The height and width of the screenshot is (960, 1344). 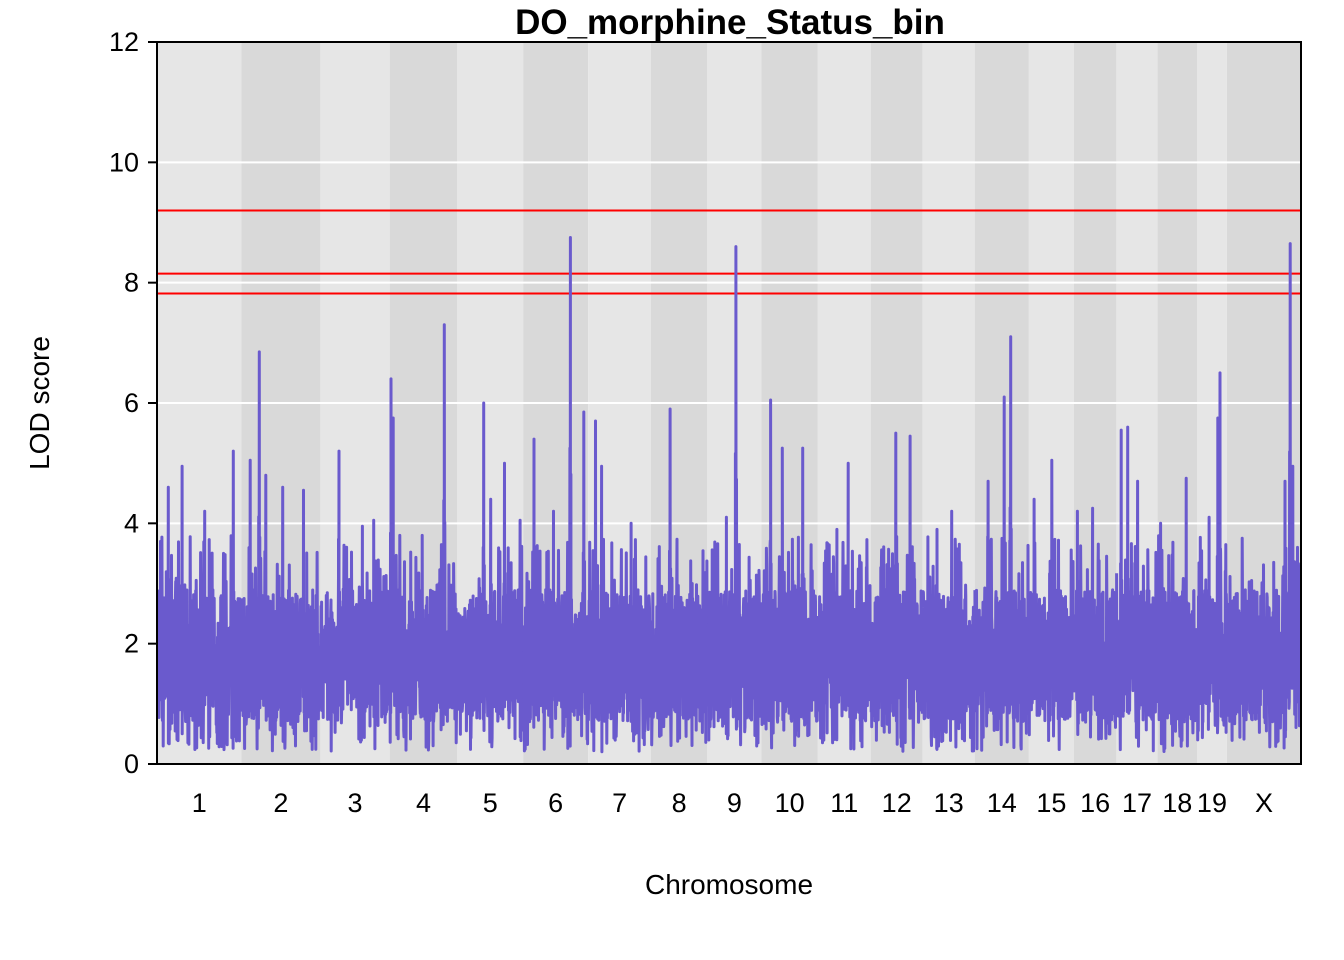 What do you see at coordinates (280, 803) in the screenshot?
I see `x-tick-label: 2` at bounding box center [280, 803].